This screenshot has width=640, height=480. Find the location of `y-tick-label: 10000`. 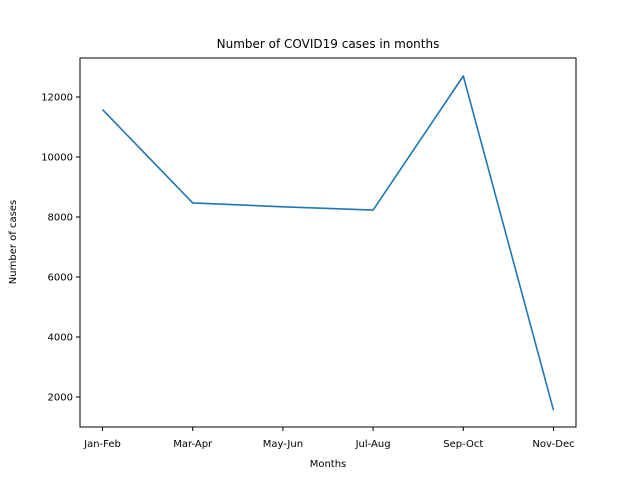

y-tick-label: 10000 is located at coordinates (57, 158).